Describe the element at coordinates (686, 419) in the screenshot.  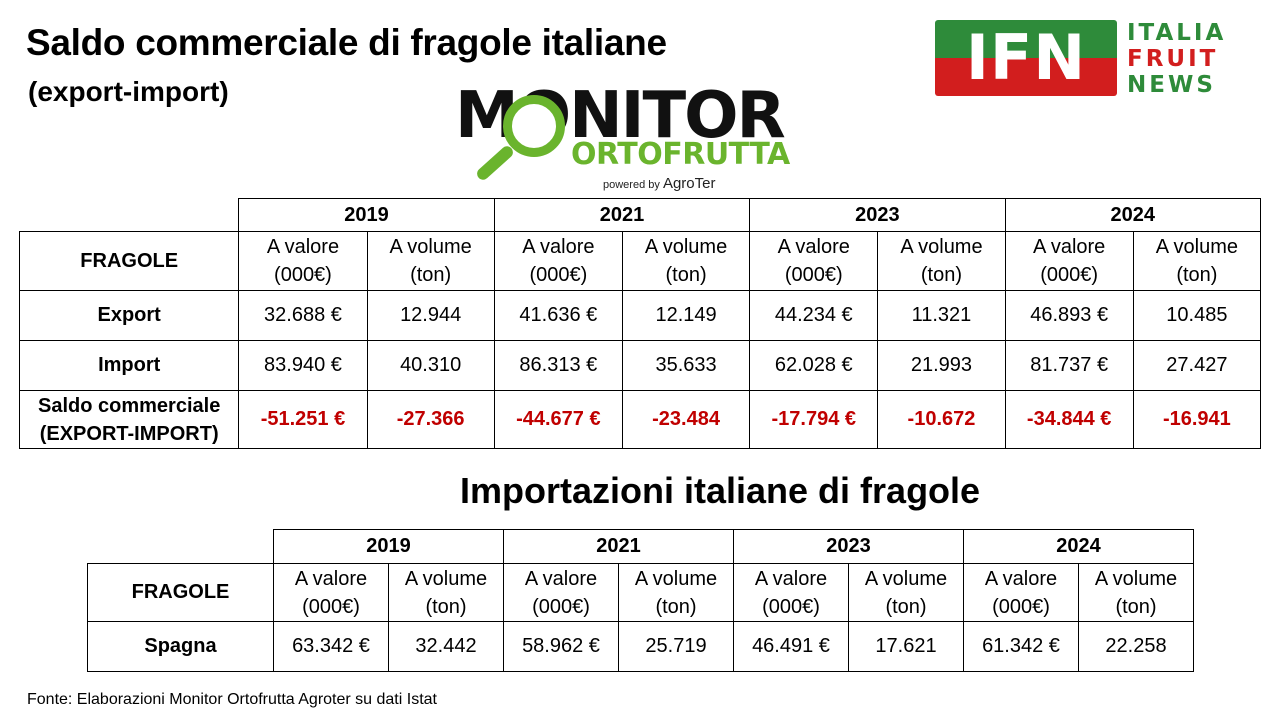
I see `table-cell: -23.484` at that location.